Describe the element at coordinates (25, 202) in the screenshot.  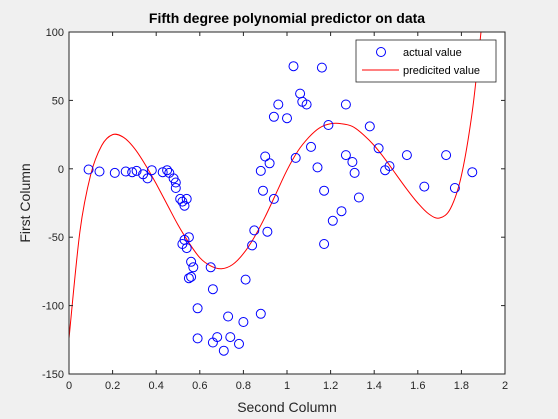
I see `y-axis-label: First Column` at that location.